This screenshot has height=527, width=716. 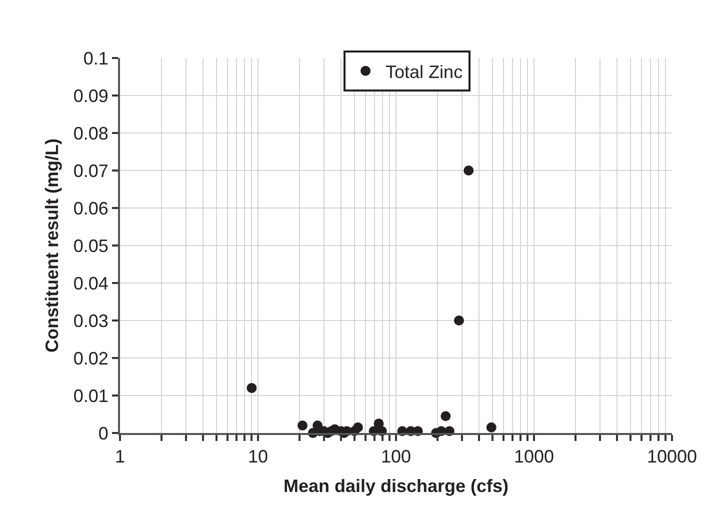 What do you see at coordinates (258, 456) in the screenshot?
I see `x-tick-label: 10` at bounding box center [258, 456].